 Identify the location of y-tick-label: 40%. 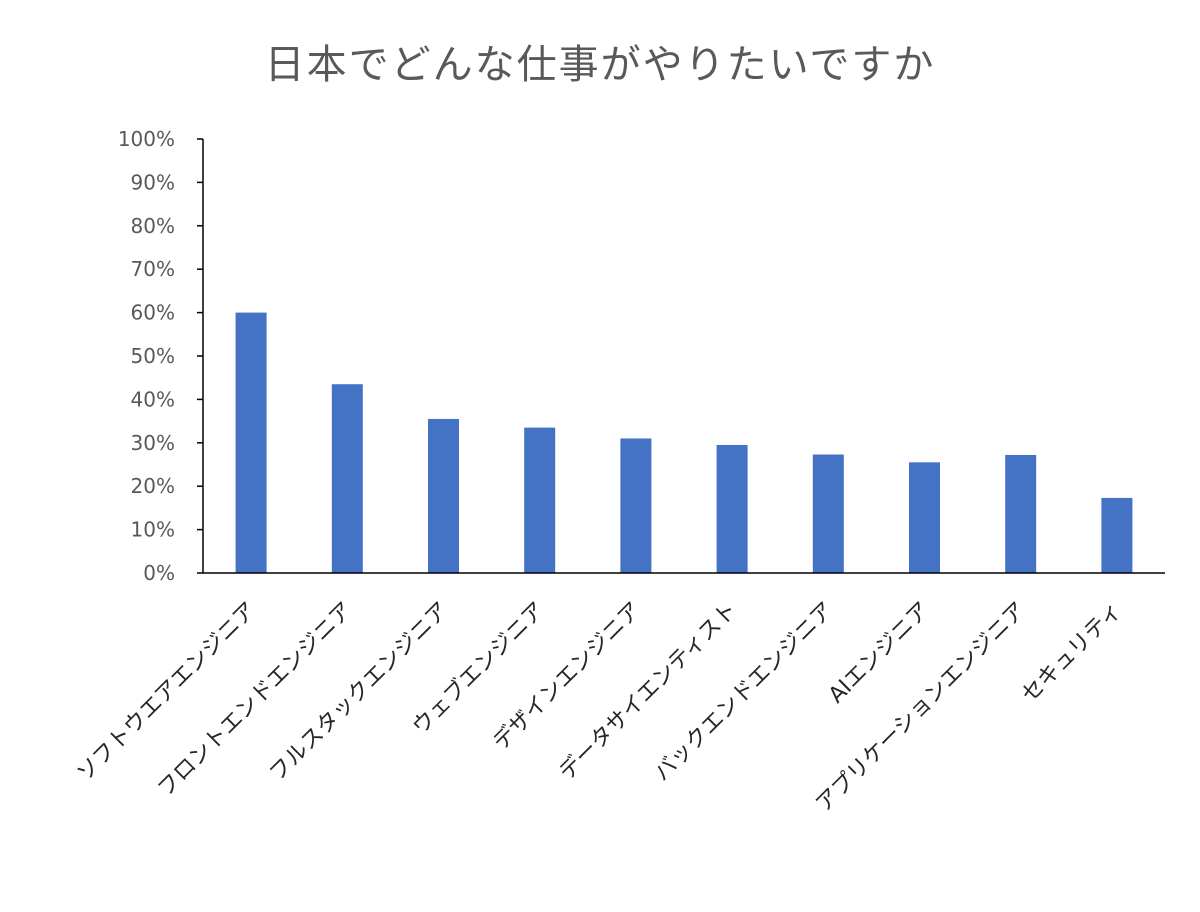
(153, 399).